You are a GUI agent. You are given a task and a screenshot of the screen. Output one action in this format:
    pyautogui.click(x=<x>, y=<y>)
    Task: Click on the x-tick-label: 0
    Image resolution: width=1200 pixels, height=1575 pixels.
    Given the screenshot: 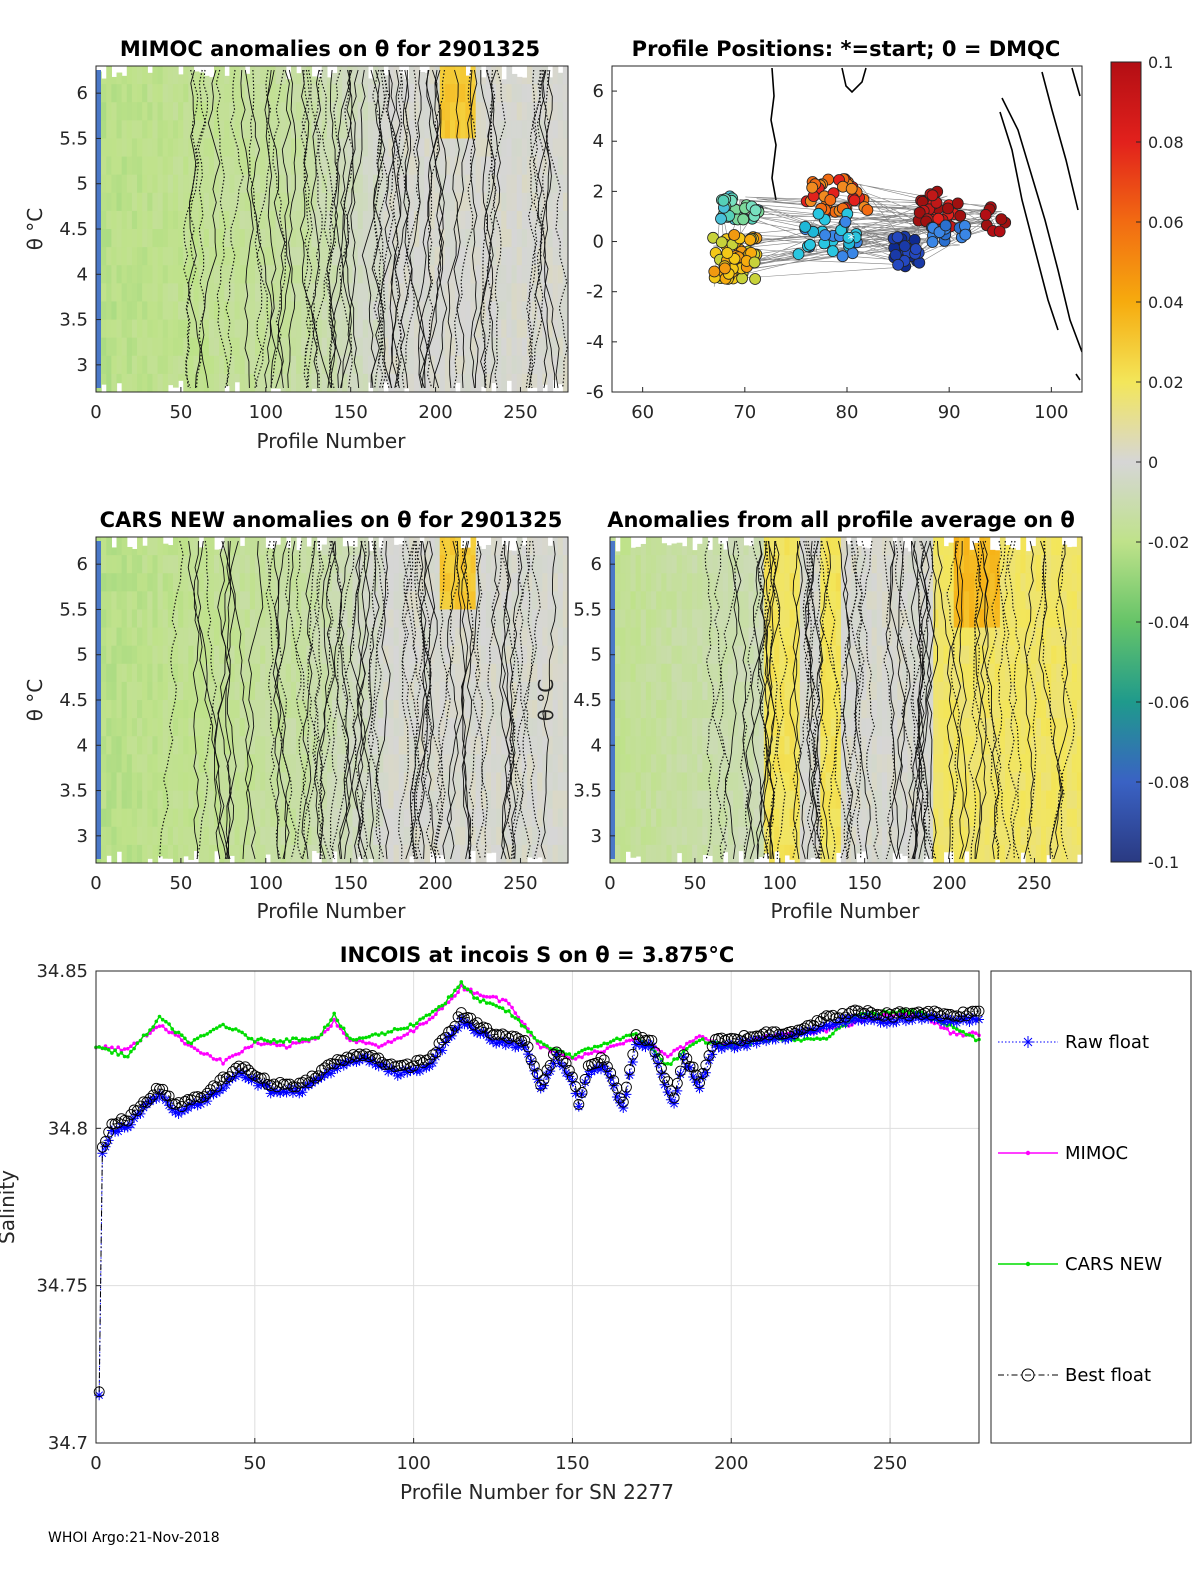 What is the action you would take?
    pyautogui.click(x=95, y=412)
    